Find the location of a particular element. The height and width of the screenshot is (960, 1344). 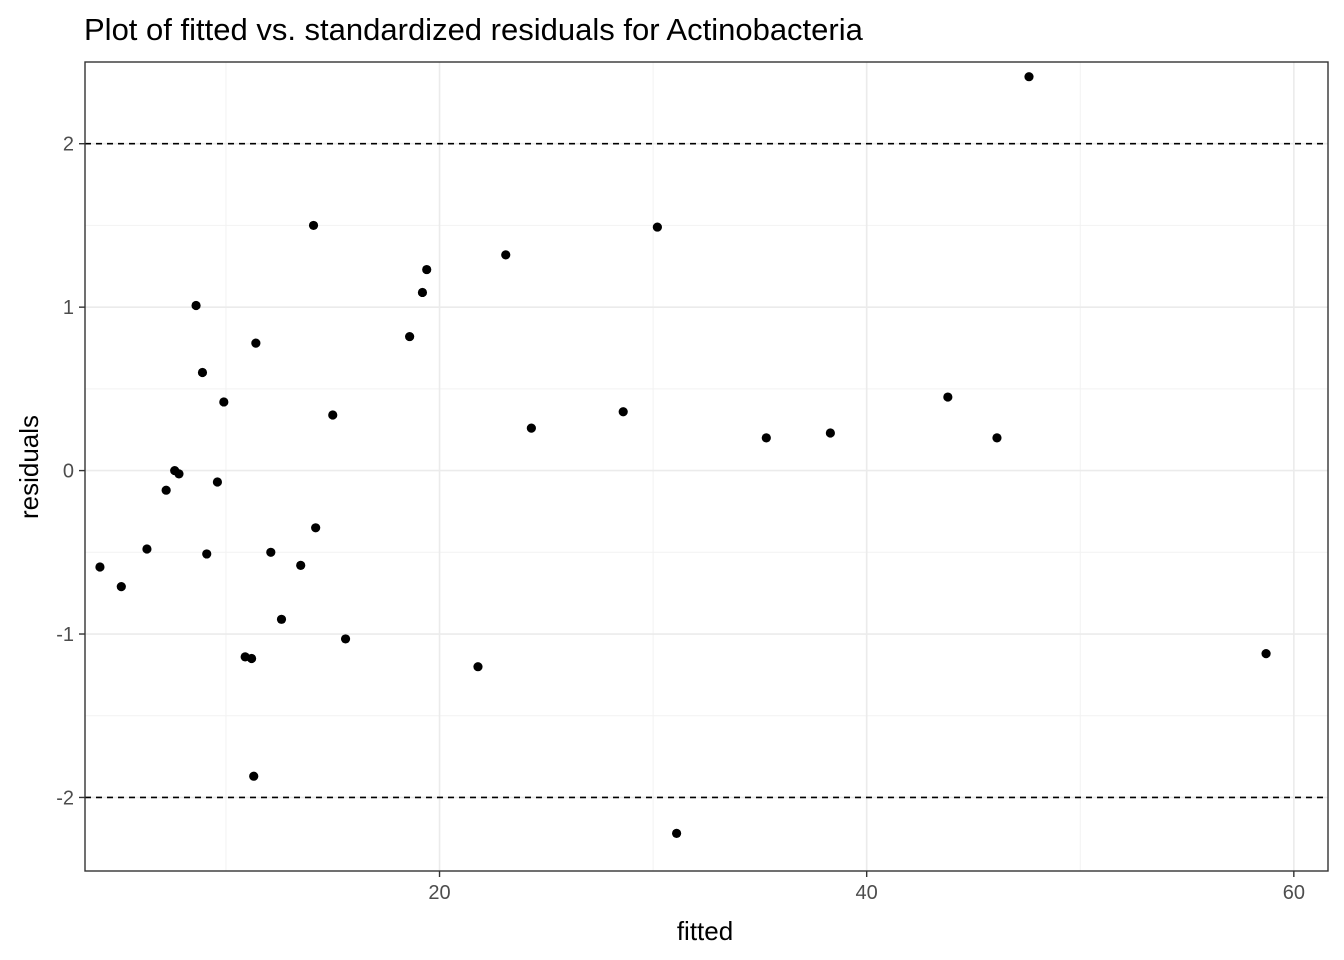

y-axis-ticks: -2 -1 0 1 2 is located at coordinates (70, 471).